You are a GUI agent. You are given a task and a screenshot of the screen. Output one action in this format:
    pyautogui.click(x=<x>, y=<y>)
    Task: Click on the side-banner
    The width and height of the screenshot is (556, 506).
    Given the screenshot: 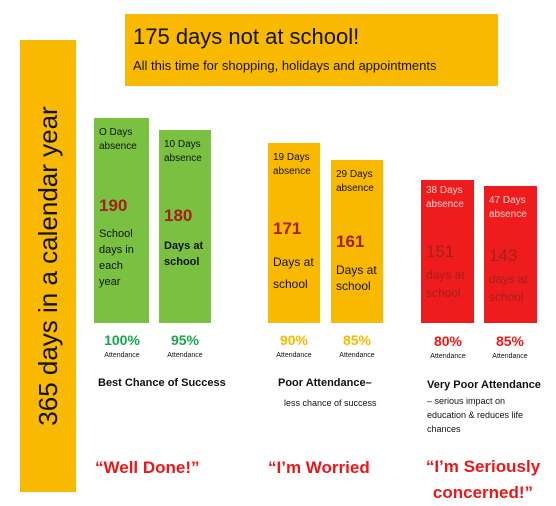 What is the action you would take?
    pyautogui.click(x=48, y=266)
    